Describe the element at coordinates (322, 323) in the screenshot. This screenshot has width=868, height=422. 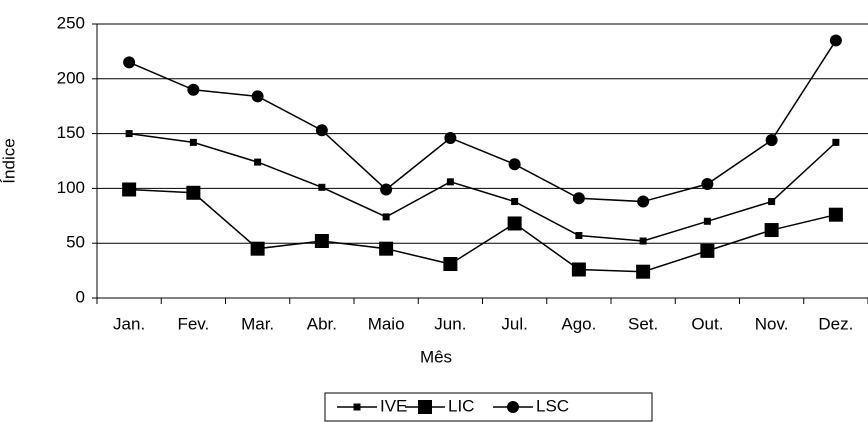
I see `x-tick-label: Abr.` at that location.